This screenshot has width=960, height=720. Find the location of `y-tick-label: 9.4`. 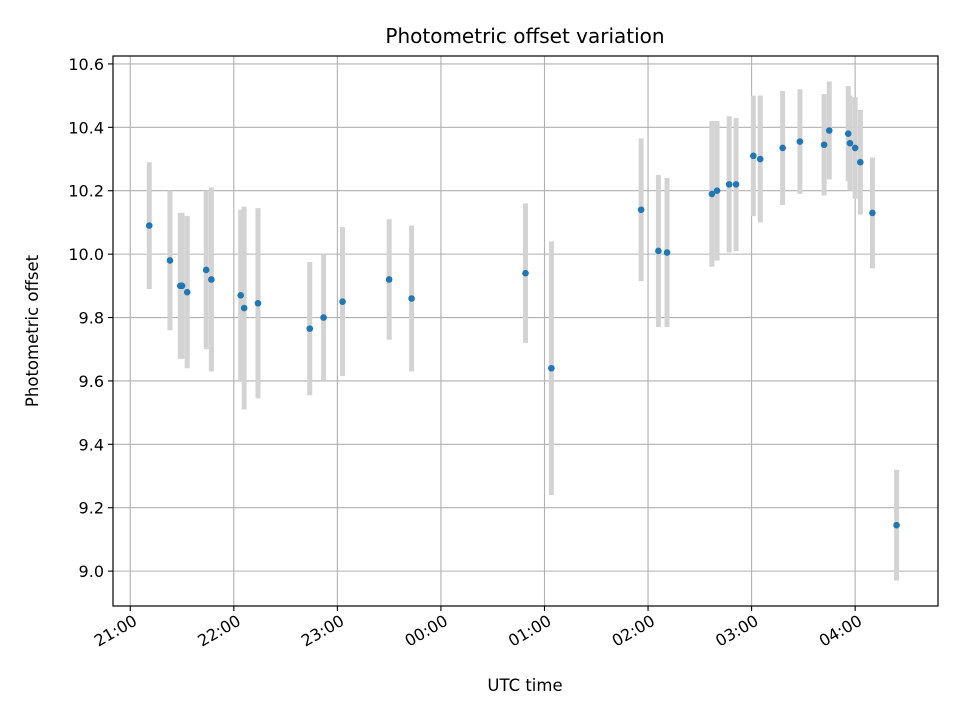

y-tick-label: 9.4 is located at coordinates (91, 444).